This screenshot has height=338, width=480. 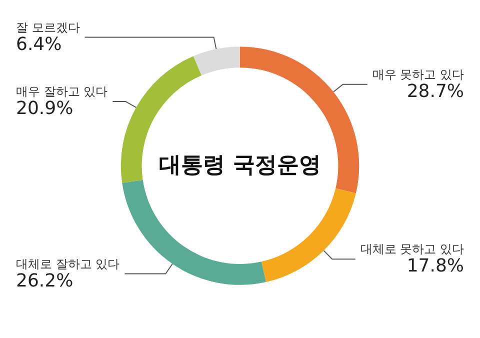 I want to click on text: 대통령 국정운영, so click(x=240, y=165).